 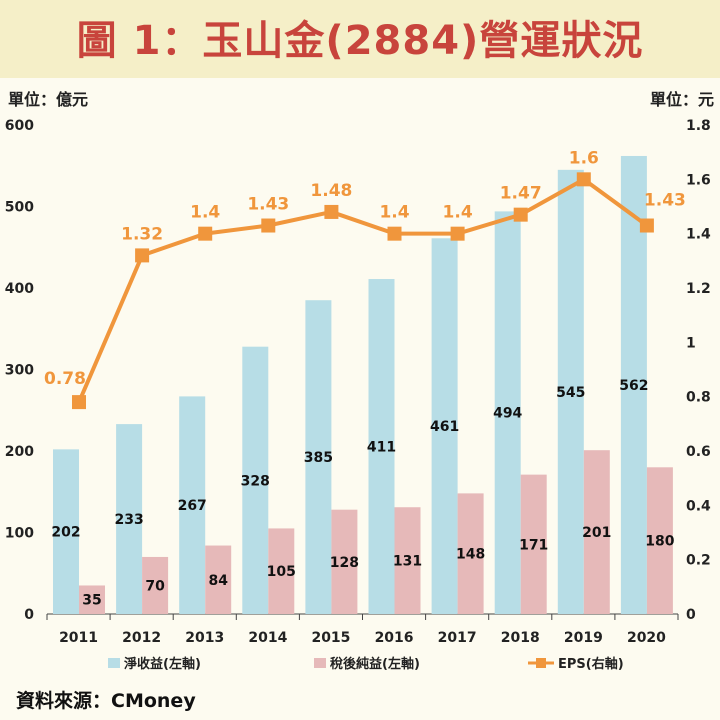 What do you see at coordinates (698, 126) in the screenshot?
I see `y2-tick-label: 1.8` at bounding box center [698, 126].